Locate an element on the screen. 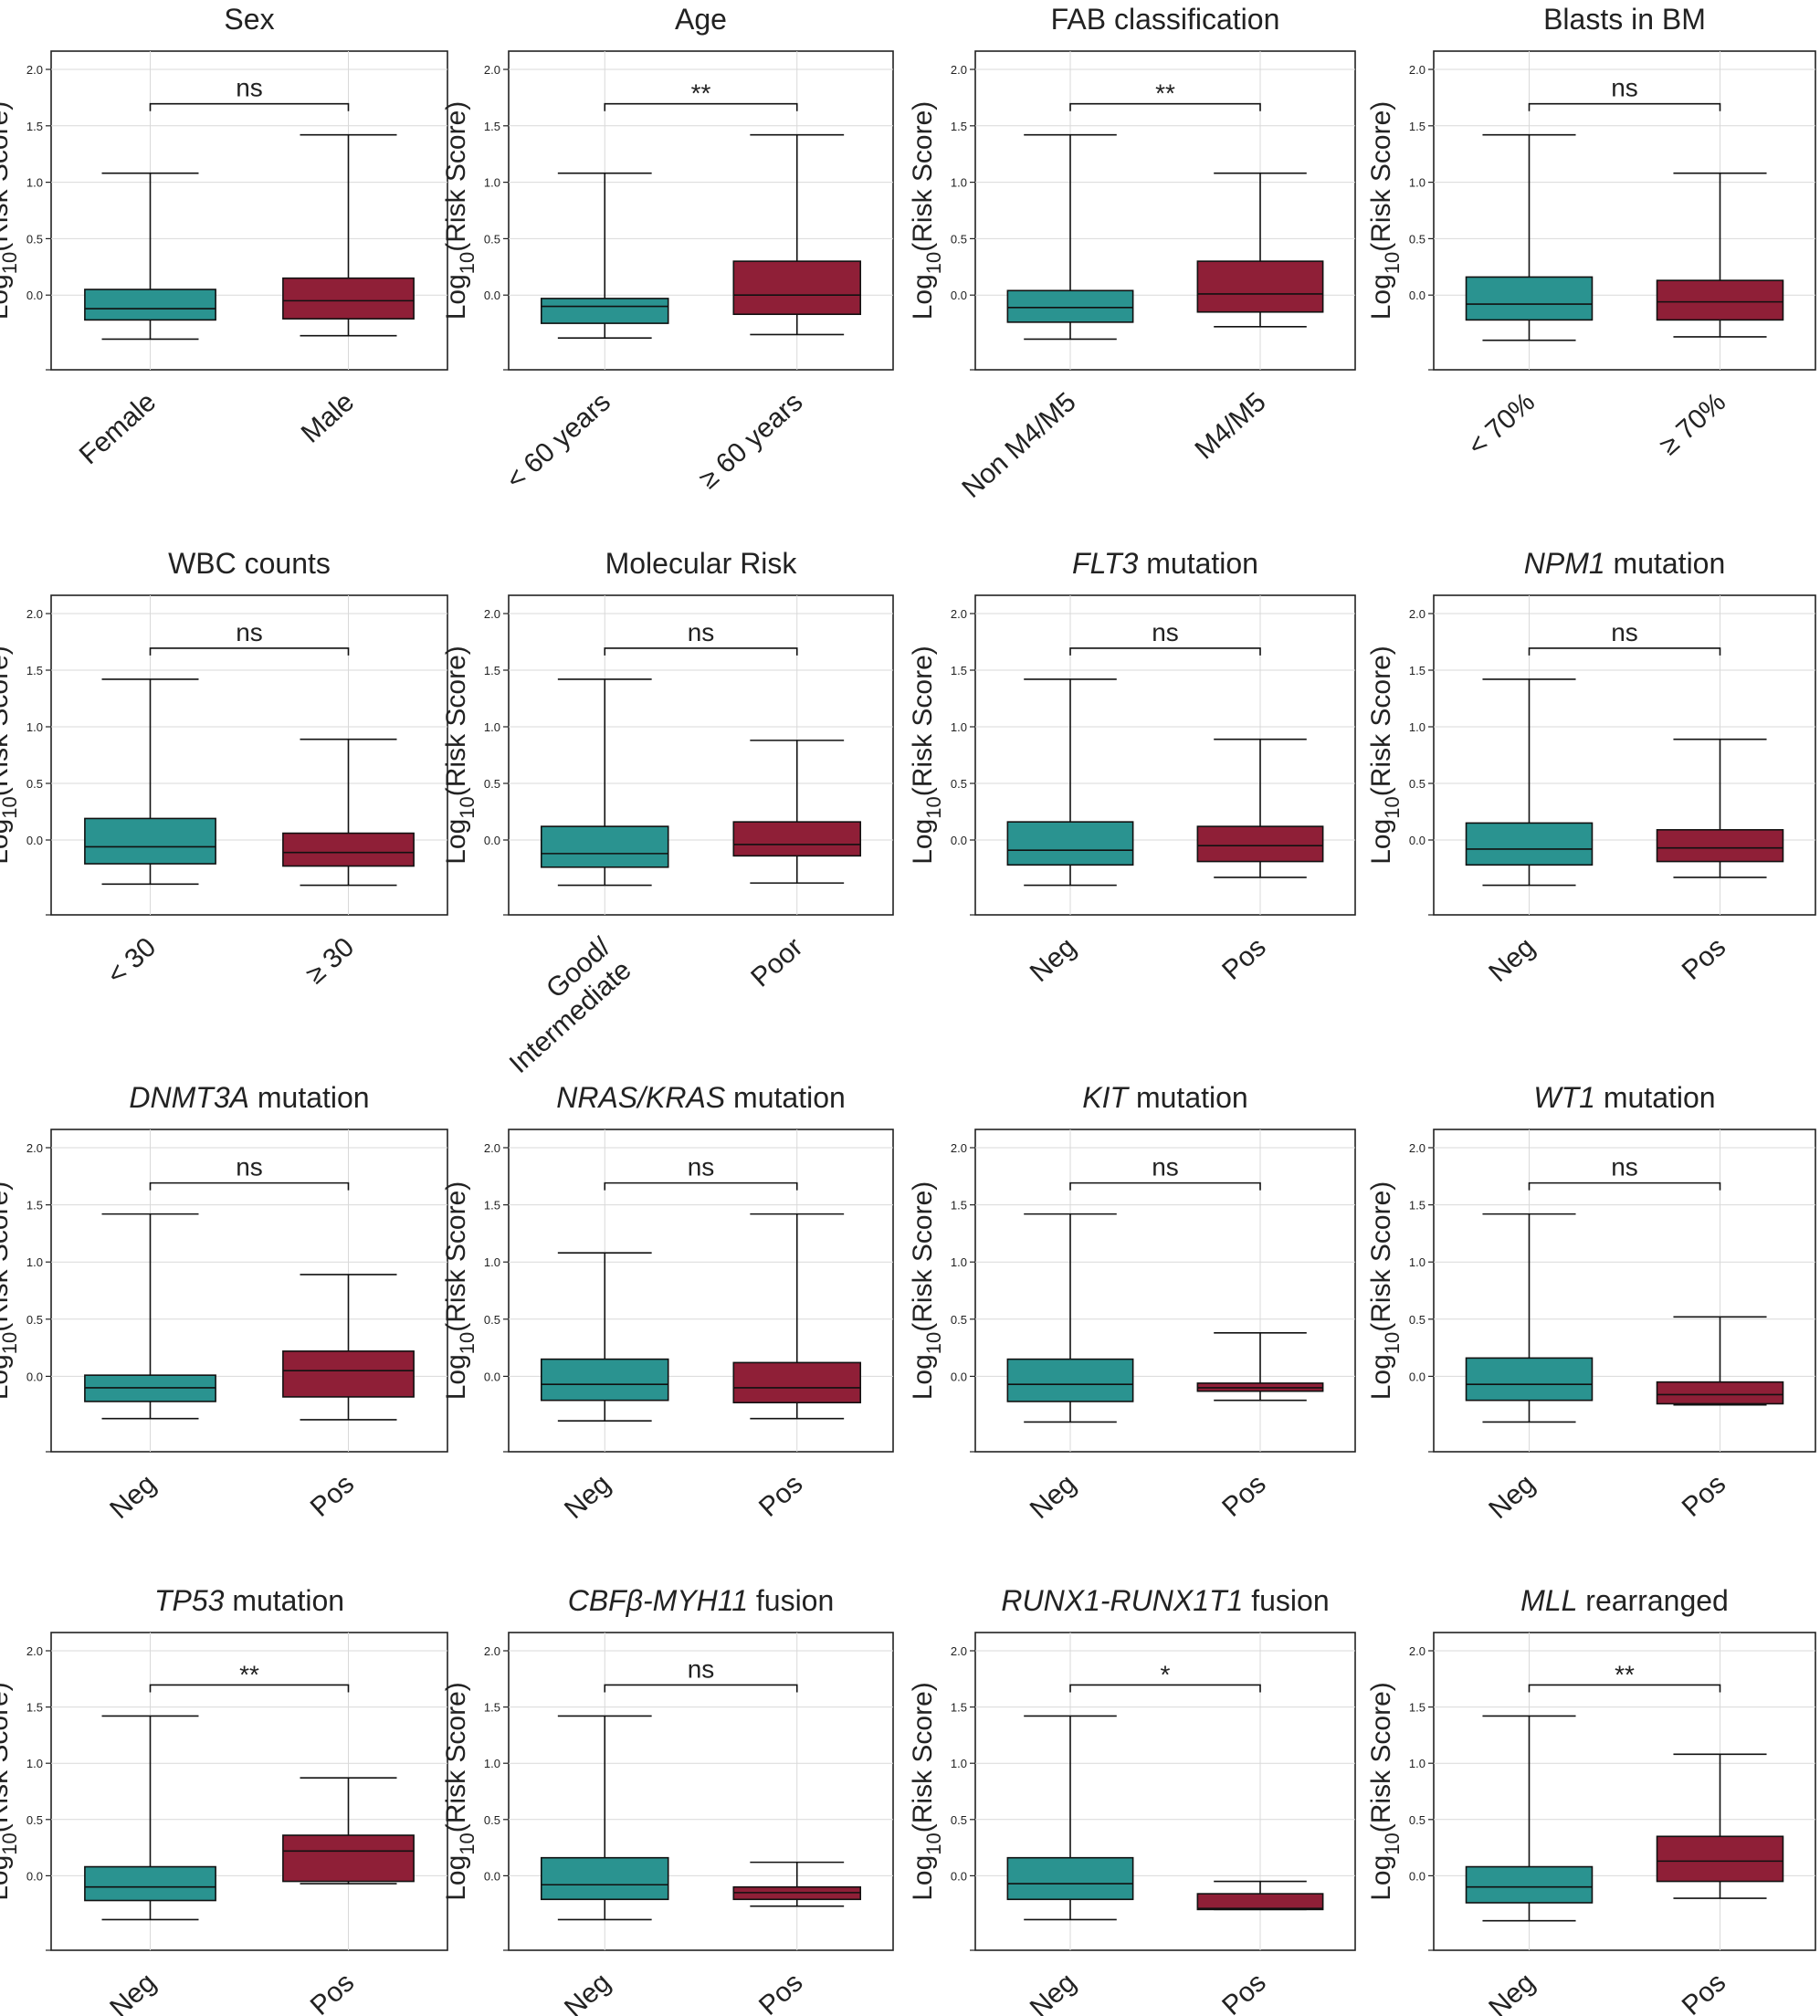  panel-title-part: CBFβ-MYH11 is located at coordinates (658, 1600).